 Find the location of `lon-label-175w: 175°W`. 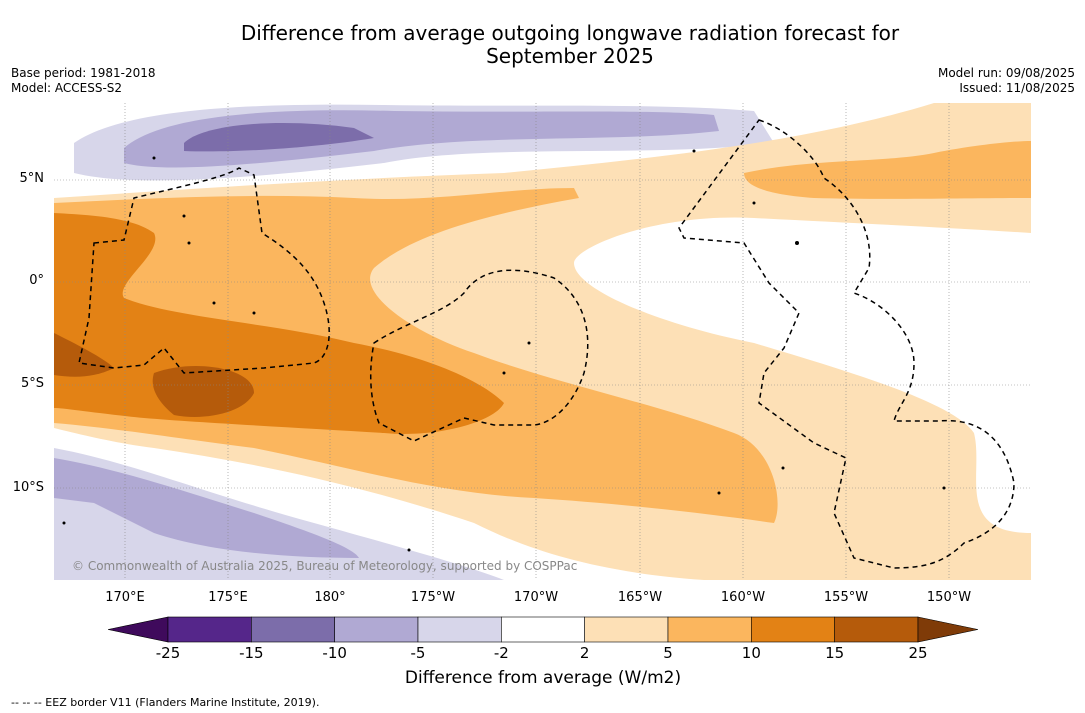

lon-label-175w: 175°W is located at coordinates (433, 597).